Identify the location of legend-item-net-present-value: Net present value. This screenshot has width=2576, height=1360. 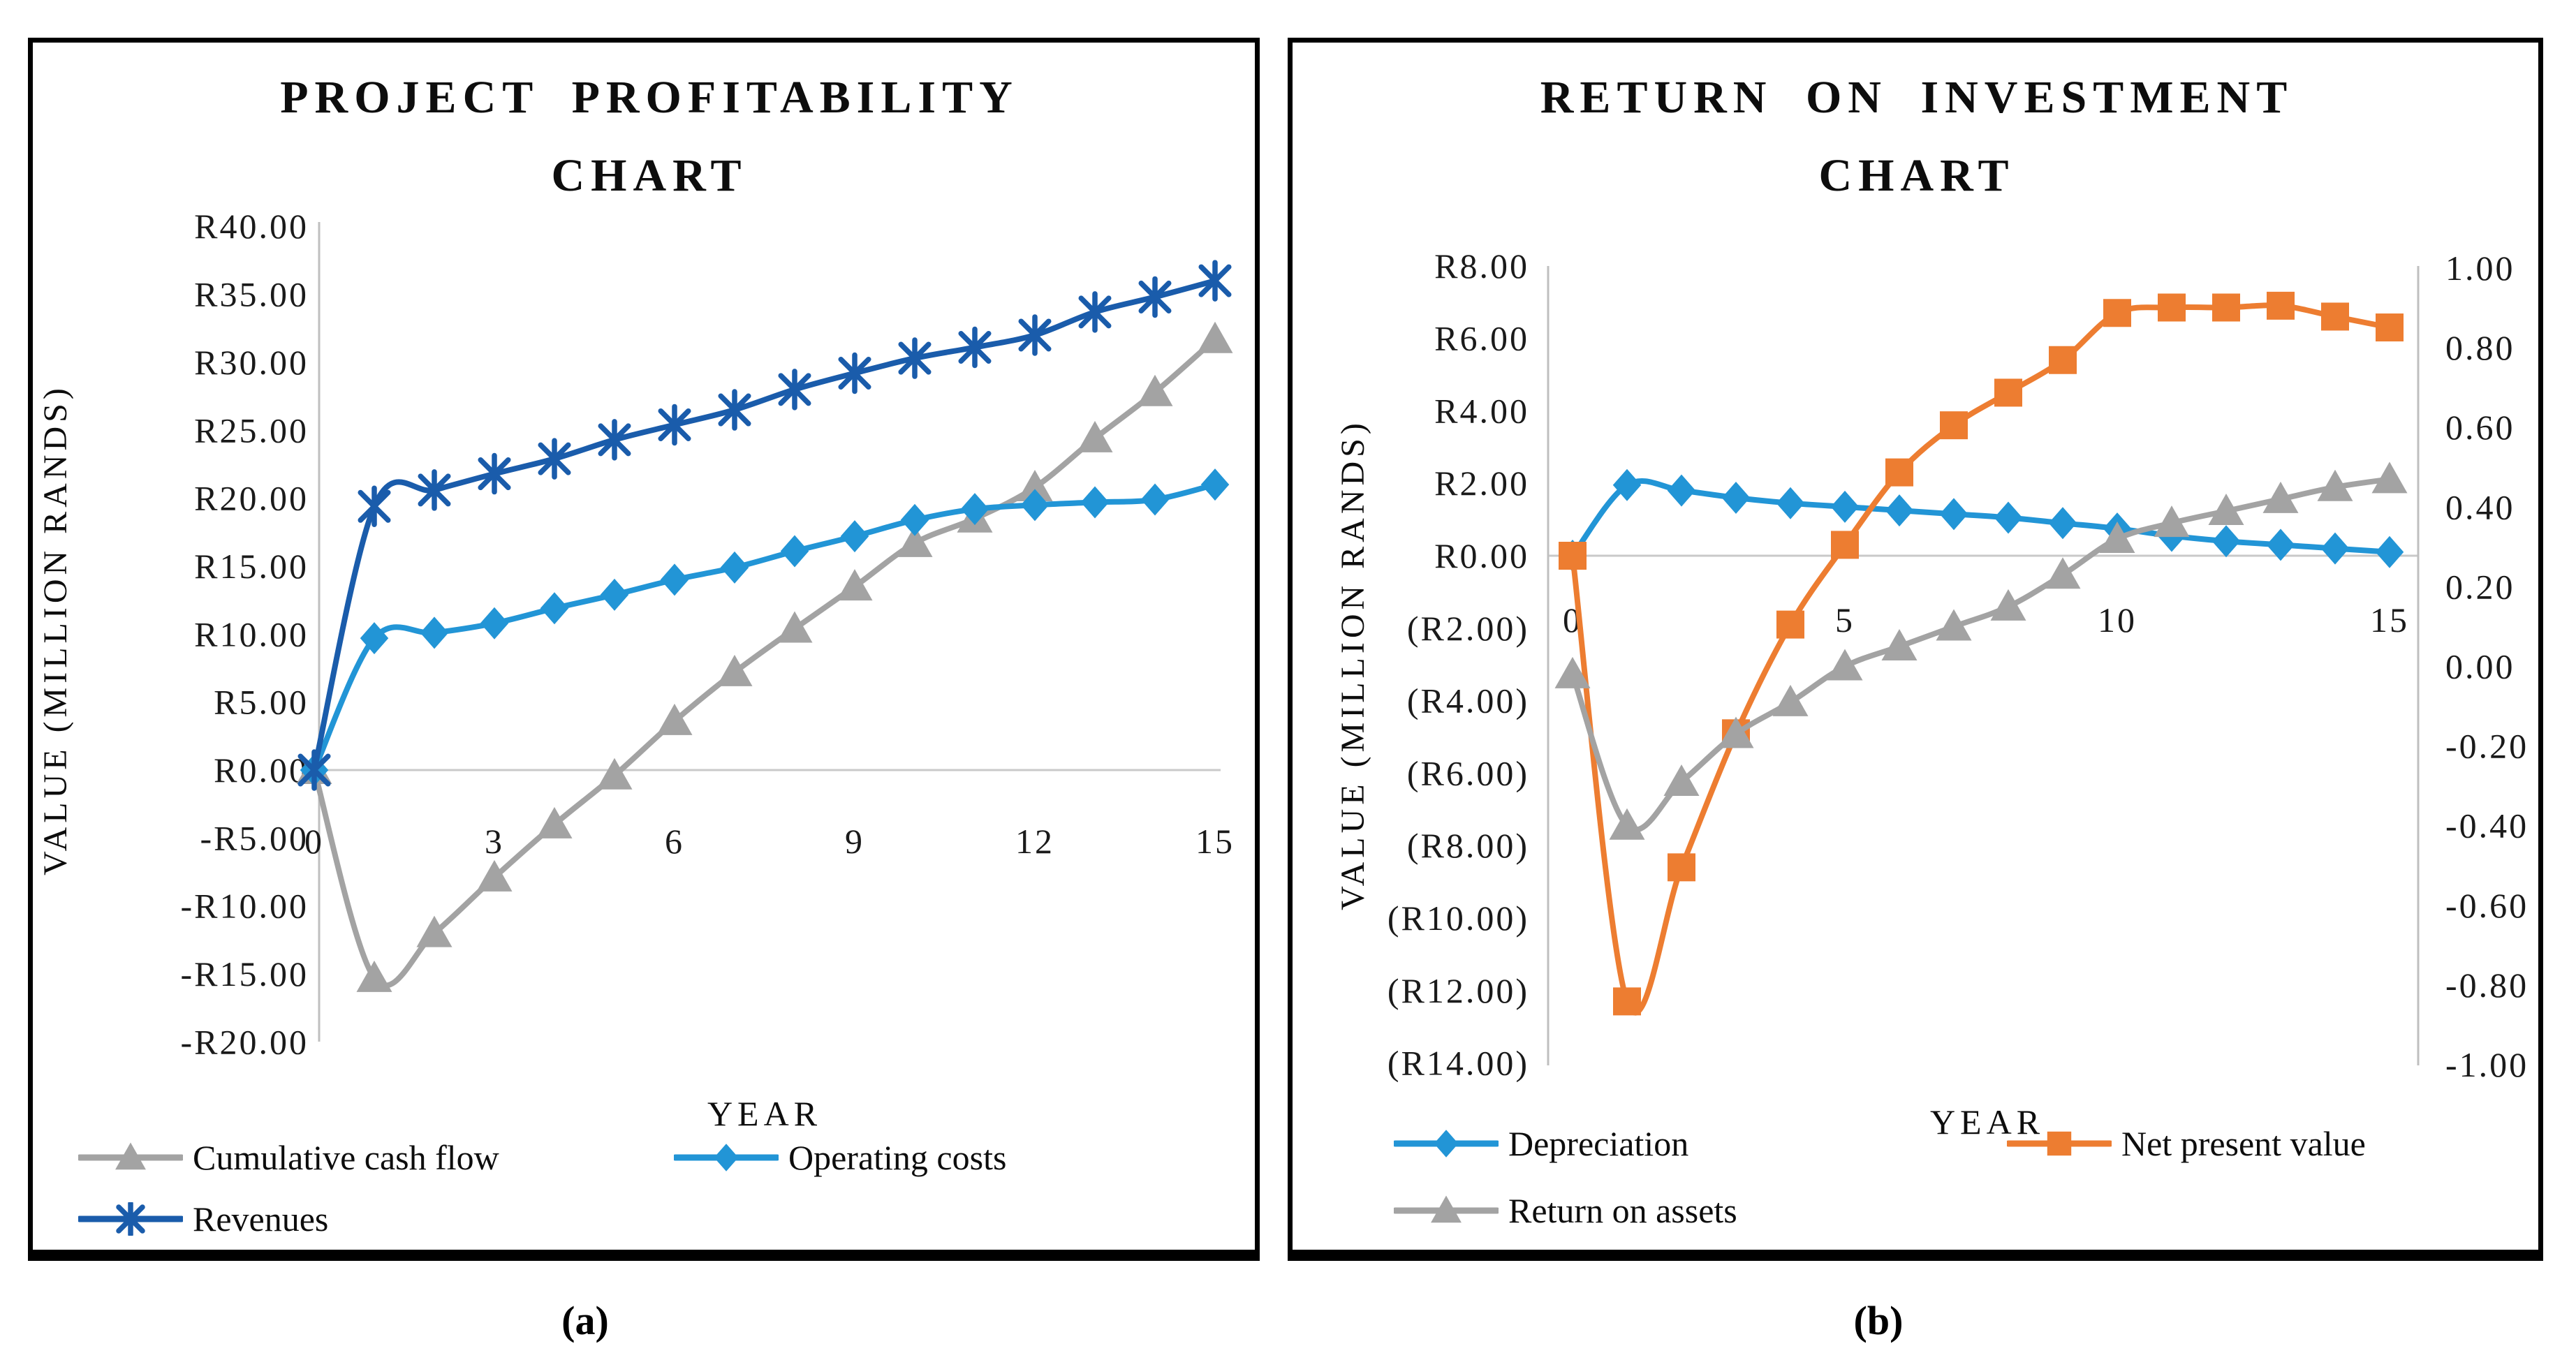
(2186, 1143).